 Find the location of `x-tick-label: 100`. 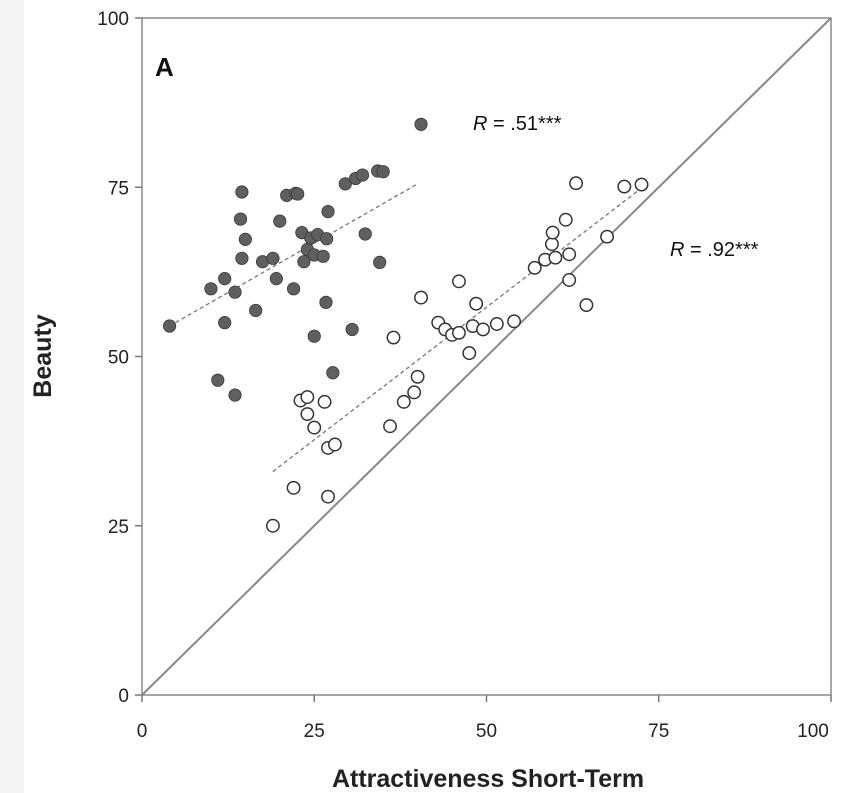

x-tick-label: 100 is located at coordinates (813, 731).